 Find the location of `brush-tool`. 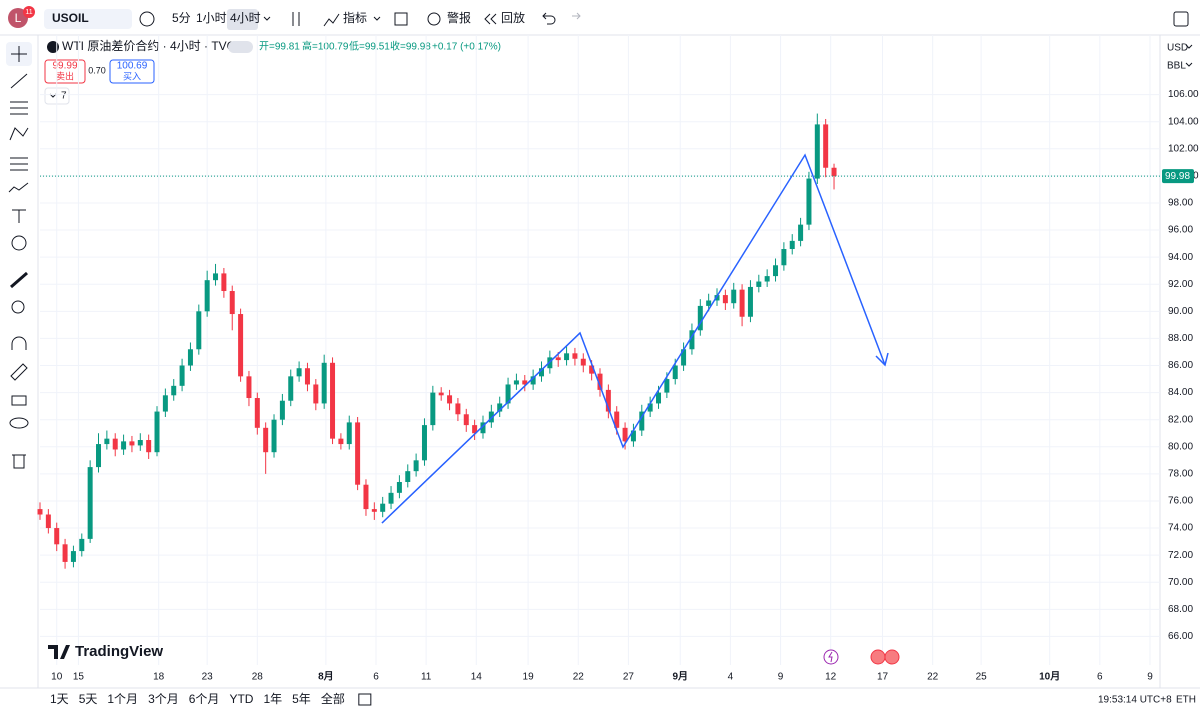

brush-tool is located at coordinates (18, 187).